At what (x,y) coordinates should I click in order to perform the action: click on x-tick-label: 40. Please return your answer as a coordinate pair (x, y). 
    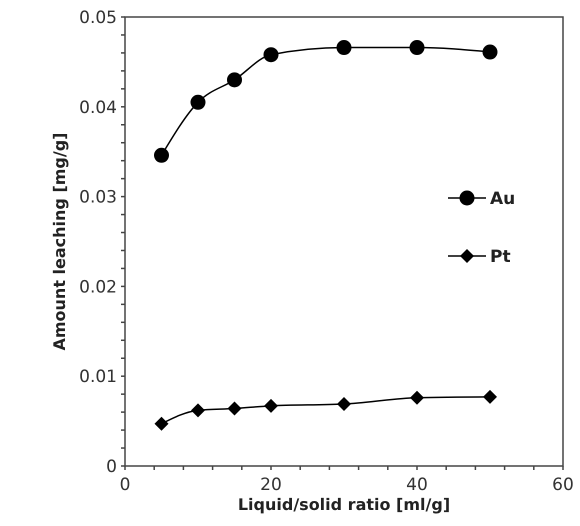
    Looking at the image, I should click on (417, 485).